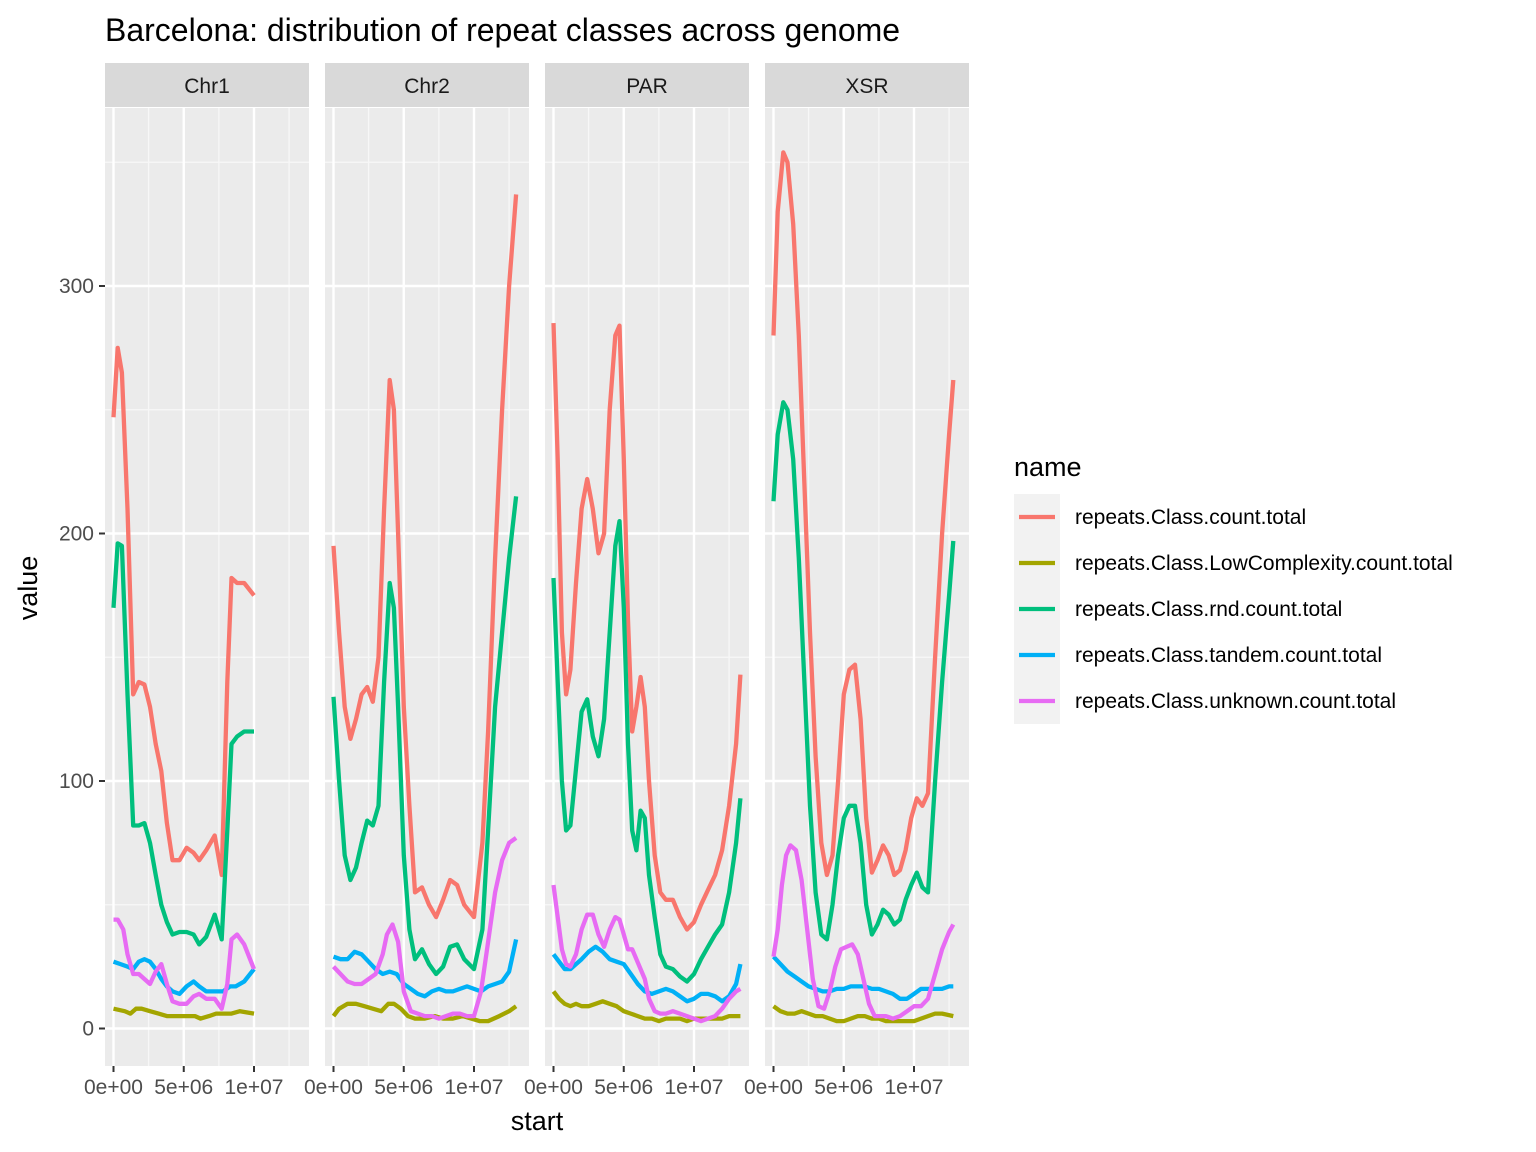 Image resolution: width=1536 pixels, height=1152 pixels. I want to click on y-axis-title: value, so click(28, 588).